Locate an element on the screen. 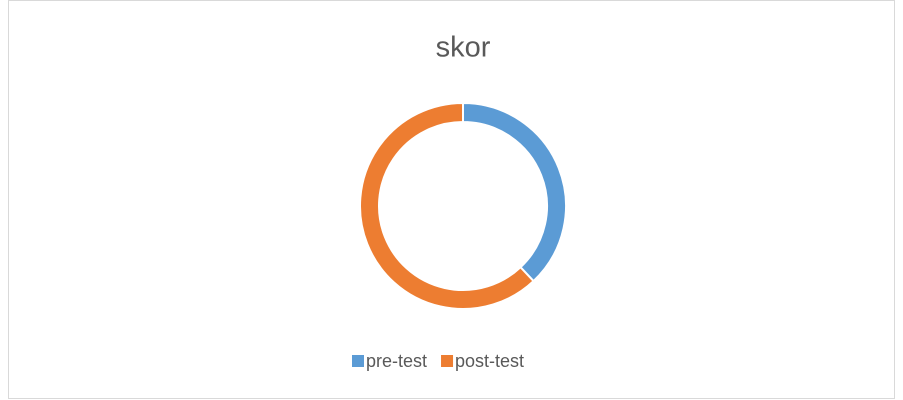 This screenshot has height=400, width=903. legend-label: pre-test is located at coordinates (396, 361).